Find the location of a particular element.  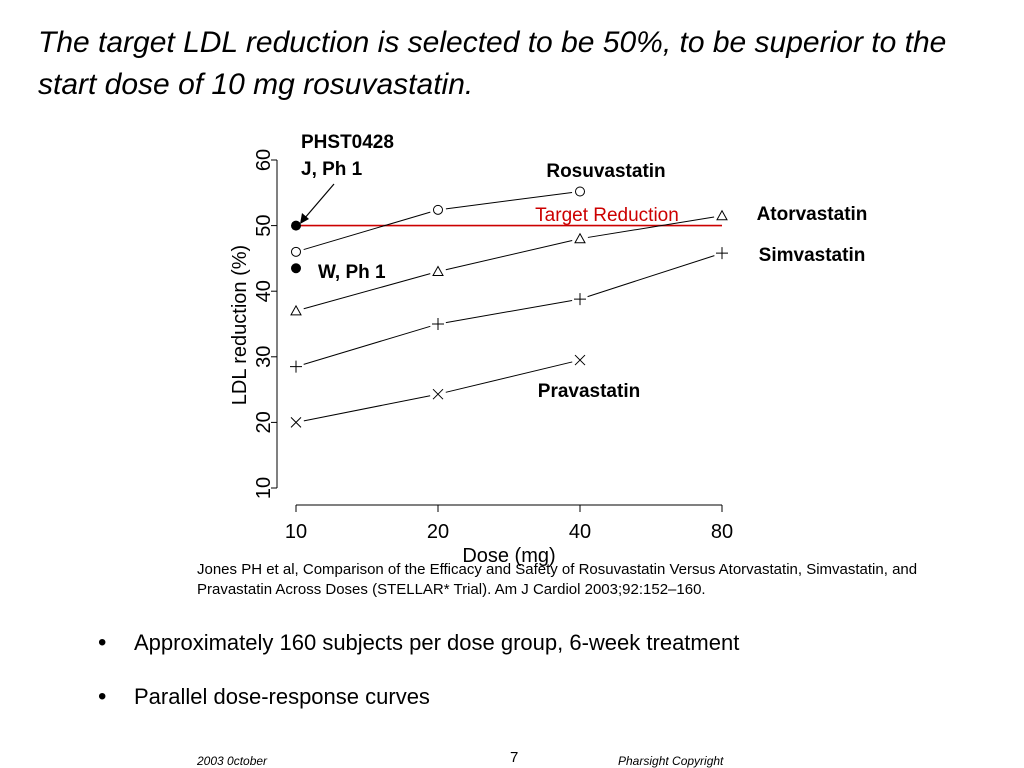

phst-arrow-head-icon is located at coordinates (304, 218).